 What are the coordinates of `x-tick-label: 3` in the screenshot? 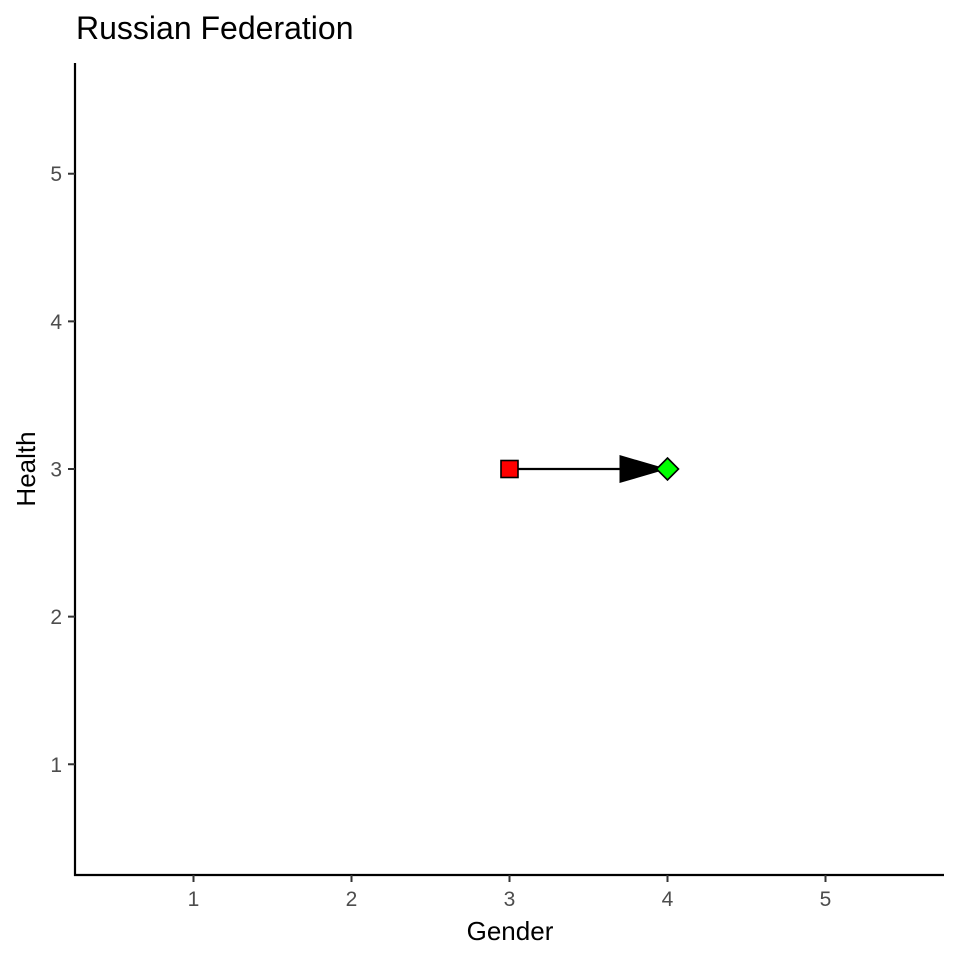 It's located at (510, 899).